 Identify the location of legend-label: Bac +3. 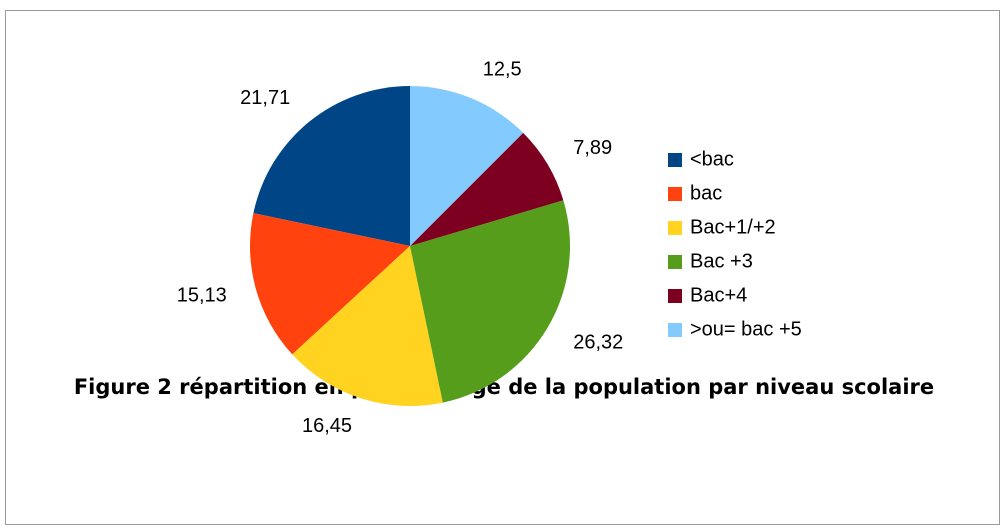
(721, 261).